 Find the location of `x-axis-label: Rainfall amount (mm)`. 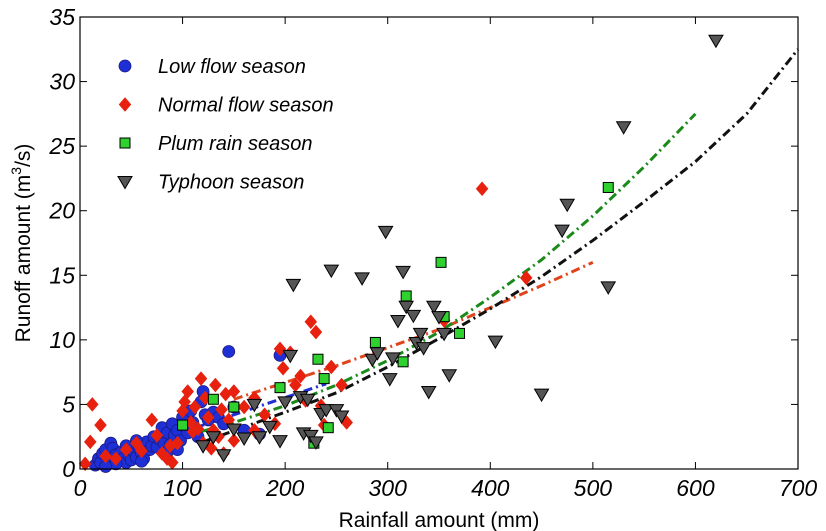

x-axis-label: Rainfall amount (mm) is located at coordinates (439, 520).